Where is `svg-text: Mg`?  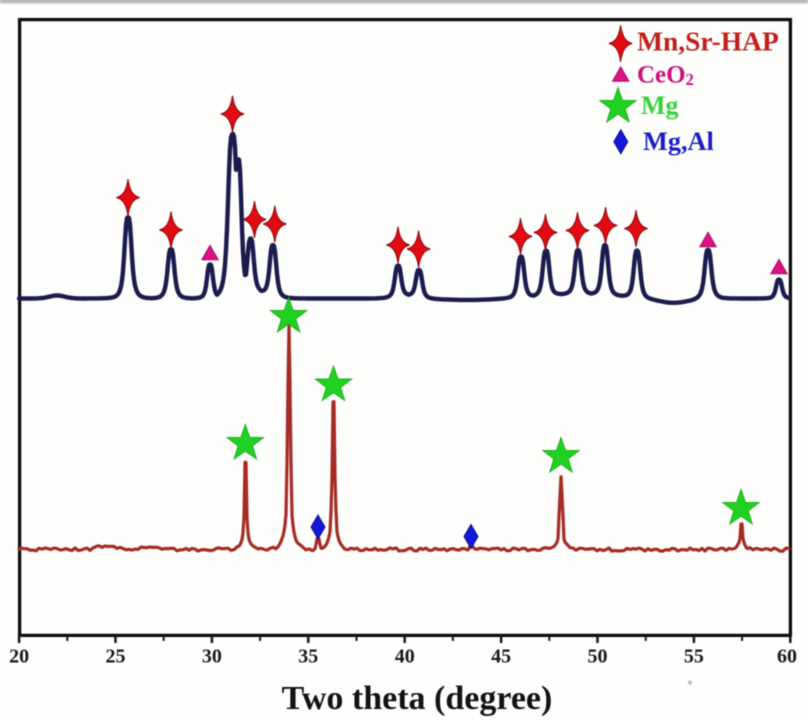
svg-text: Mg is located at coordinates (660, 105).